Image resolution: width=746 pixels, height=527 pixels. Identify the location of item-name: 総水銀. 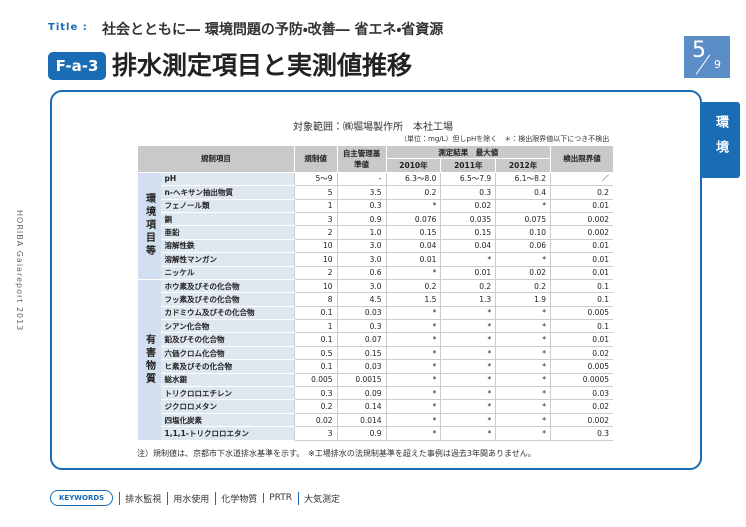
(227, 380).